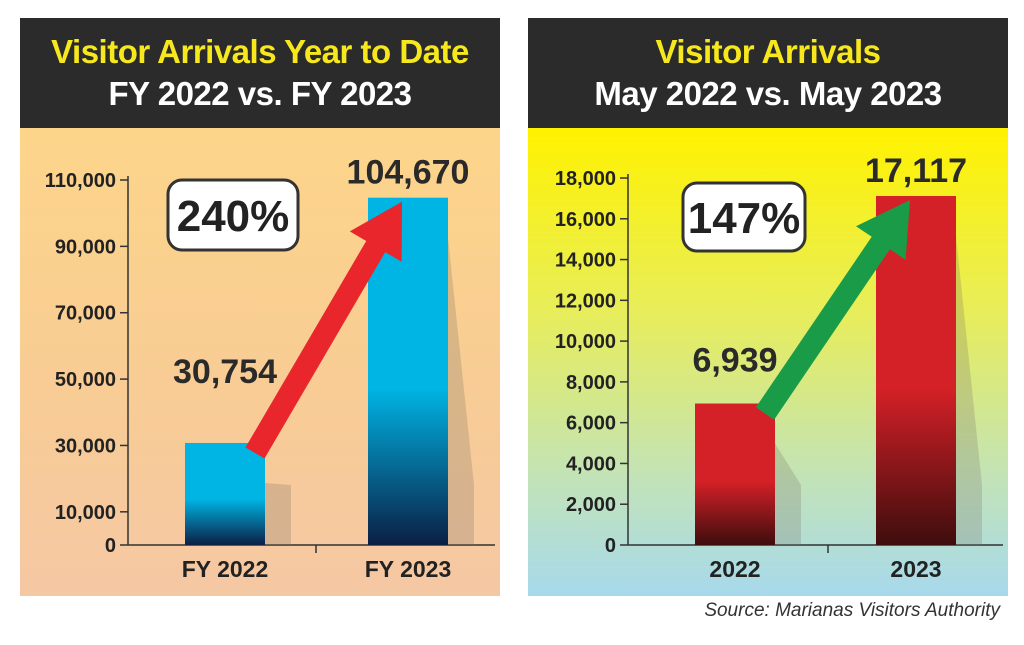 This screenshot has width=1024, height=645. Describe the element at coordinates (85, 247) in the screenshot. I see `y-tick-label: 90,000` at that location.